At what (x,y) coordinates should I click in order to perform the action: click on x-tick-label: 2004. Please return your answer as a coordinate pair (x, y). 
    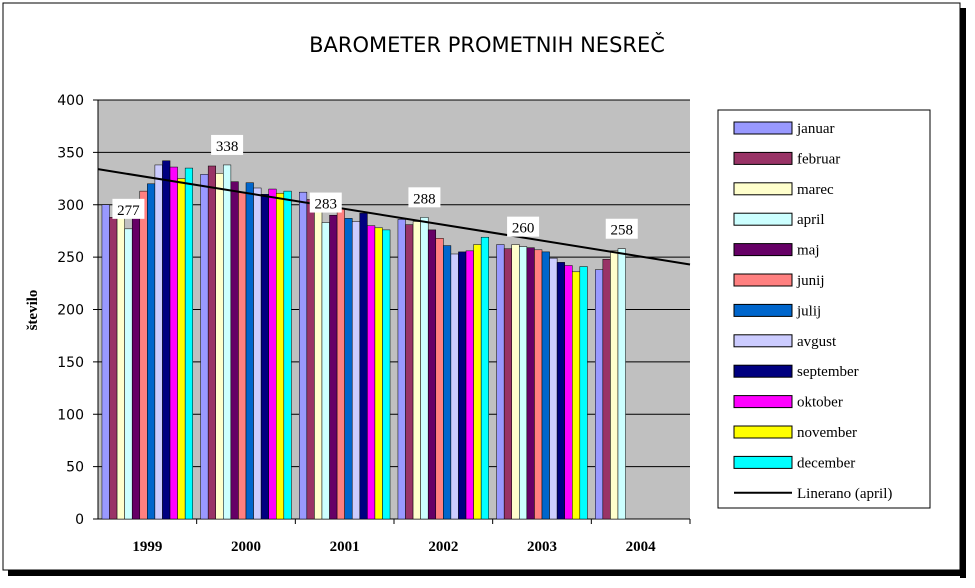
    Looking at the image, I should click on (641, 547).